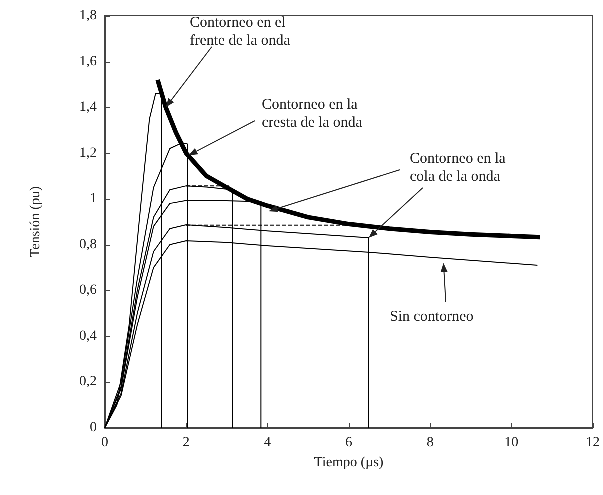  I want to click on y-tick-label: 0,4, so click(88, 336).